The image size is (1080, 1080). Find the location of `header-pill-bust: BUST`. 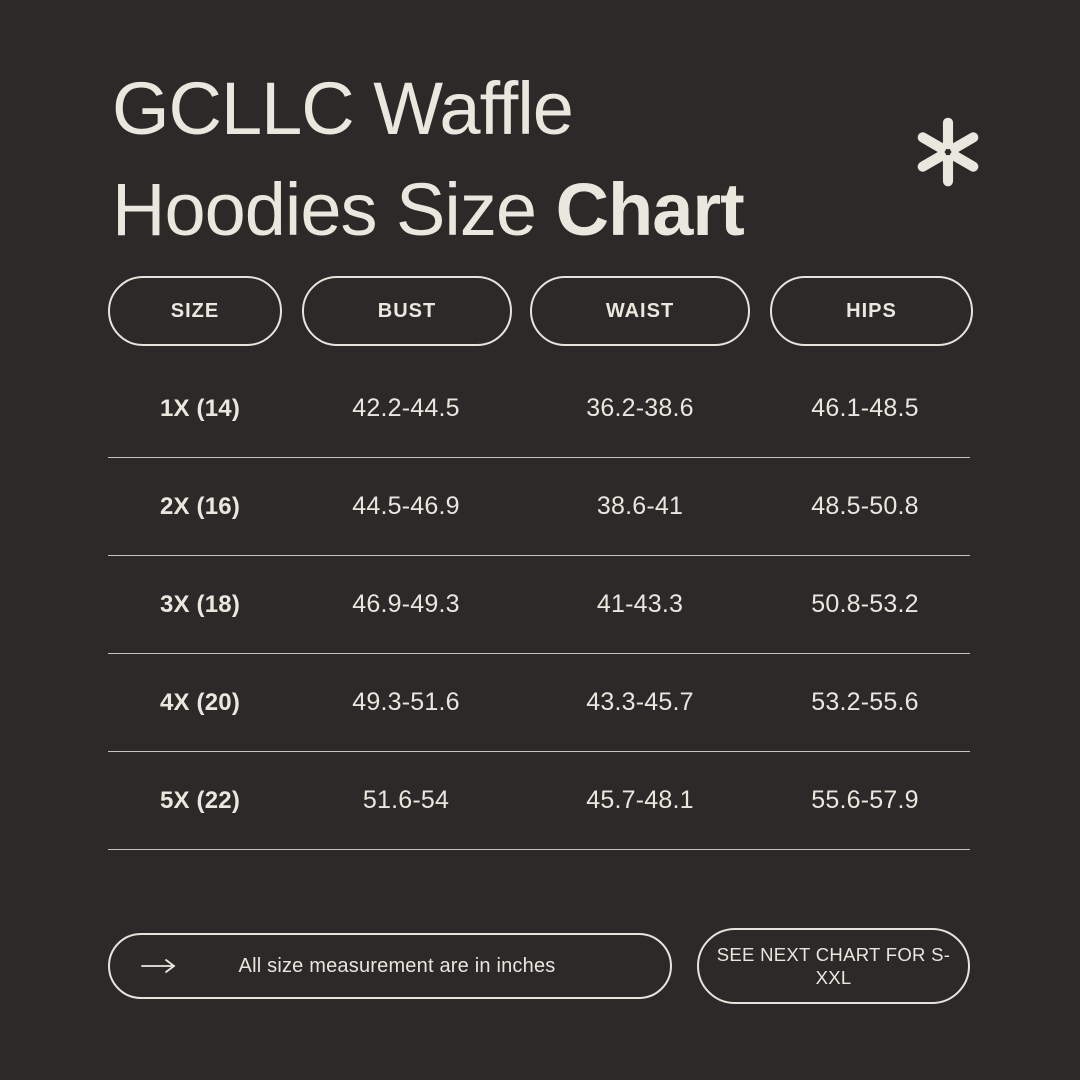

header-pill-bust: BUST is located at coordinates (407, 311).